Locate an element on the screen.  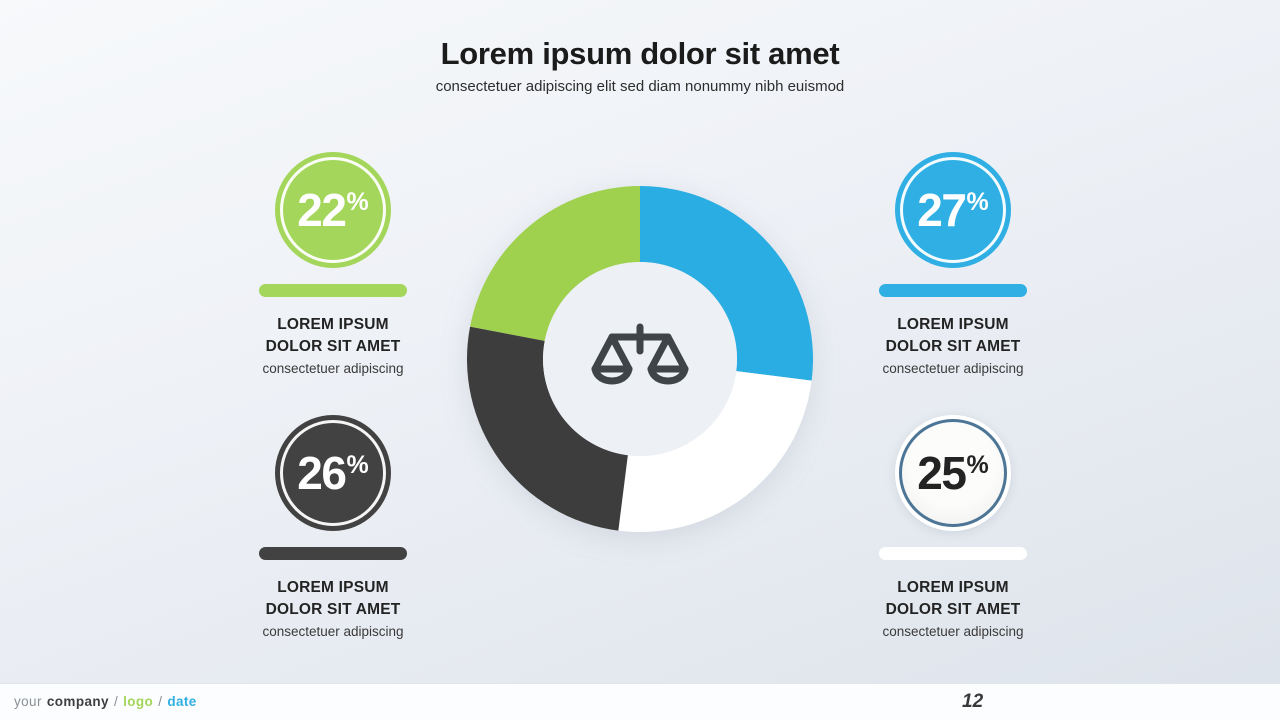
stat-percentage: 27 % is located at coordinates (952, 210).